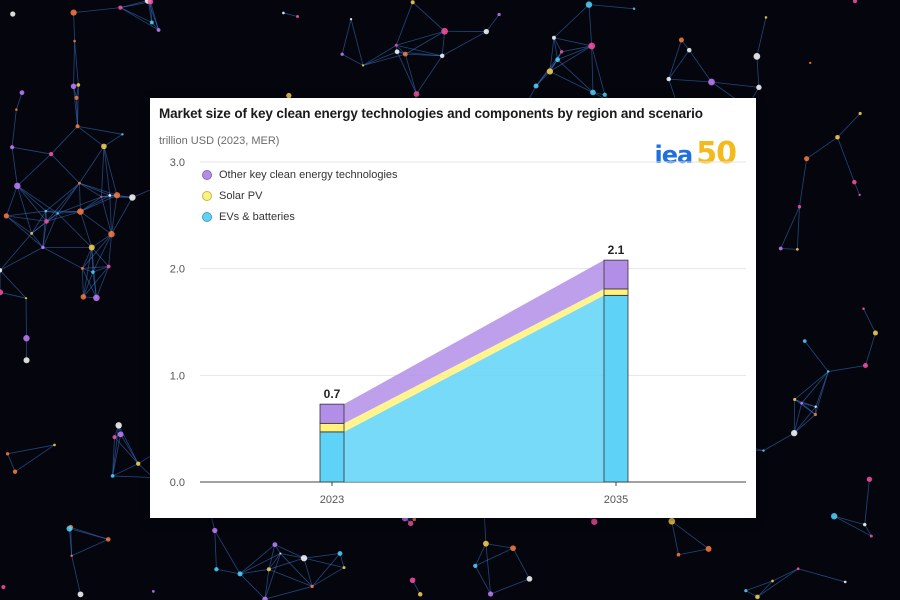 Image resolution: width=900 pixels, height=600 pixels. I want to click on legend-item: Other key clean energy technologies, so click(300, 174).